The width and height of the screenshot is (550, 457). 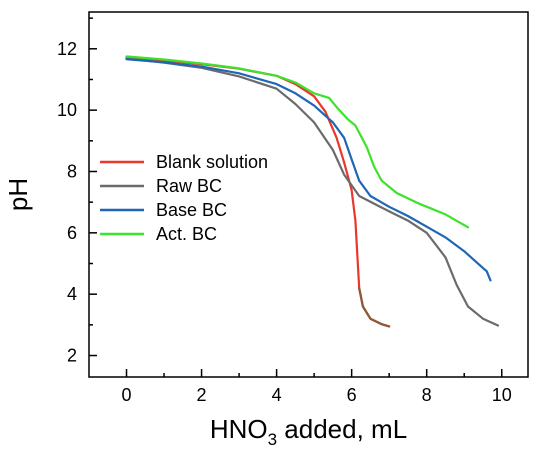 What do you see at coordinates (277, 395) in the screenshot?
I see `x-tick-label: 4` at bounding box center [277, 395].